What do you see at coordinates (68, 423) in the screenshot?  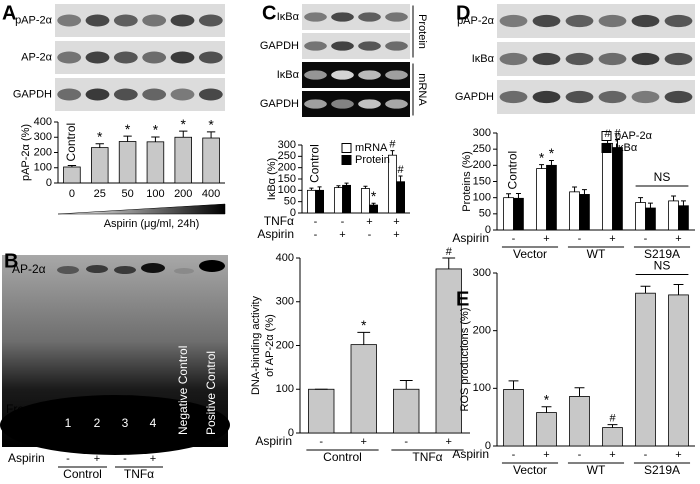 I see `gel-lane-number: 1` at bounding box center [68, 423].